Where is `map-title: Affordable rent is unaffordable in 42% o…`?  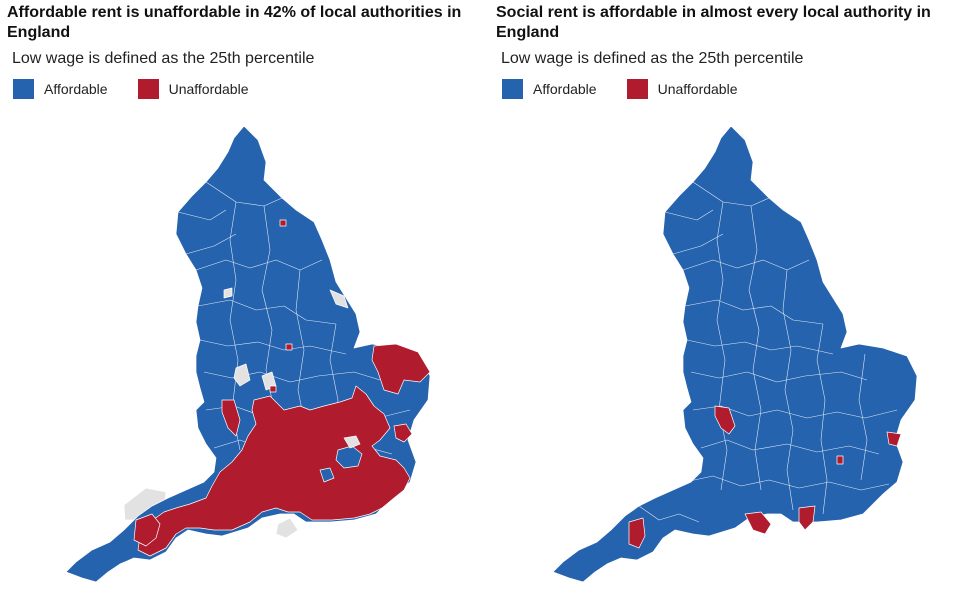 map-title: Affordable rent is unaffordable in 42% o… is located at coordinates (234, 22).